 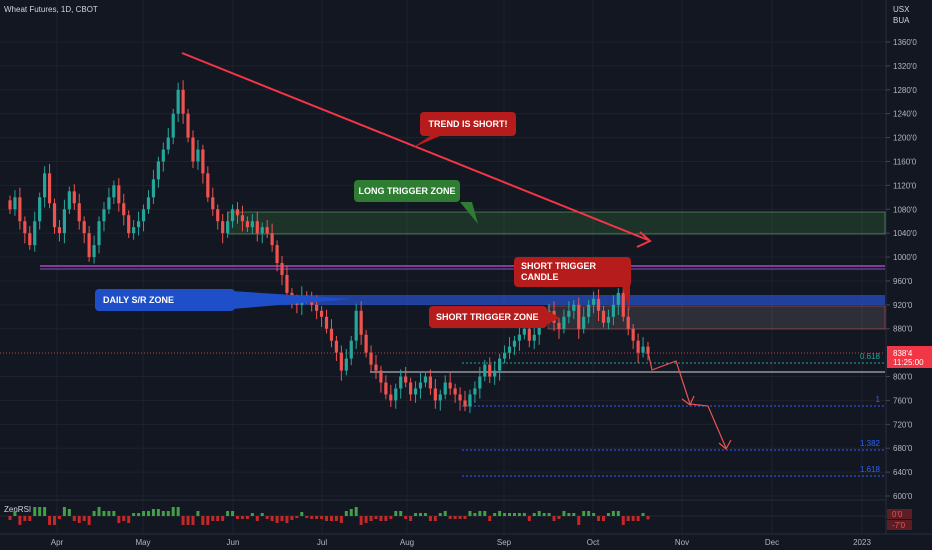 What do you see at coordinates (905, 233) in the screenshot?
I see `y-tick-label: 1040'0` at bounding box center [905, 233].